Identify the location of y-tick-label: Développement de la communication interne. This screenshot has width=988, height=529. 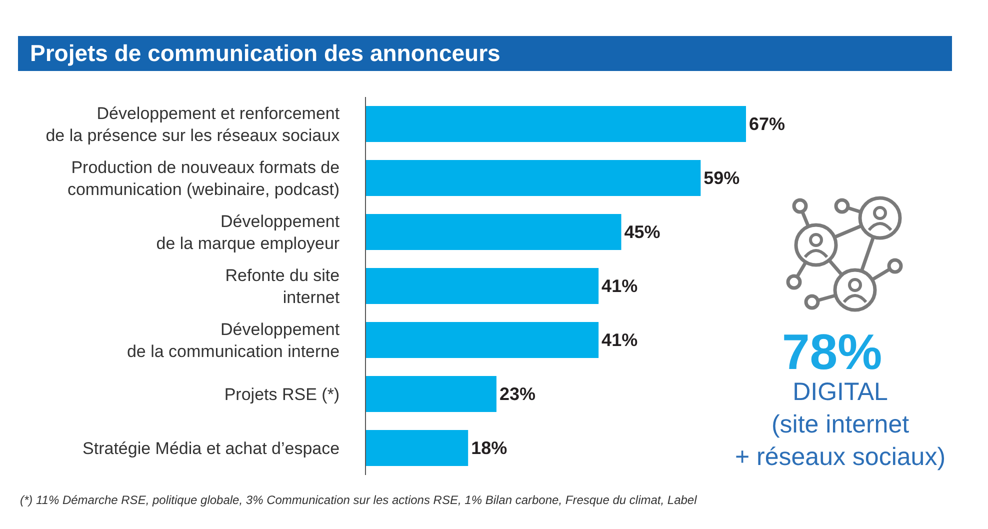
(233, 340).